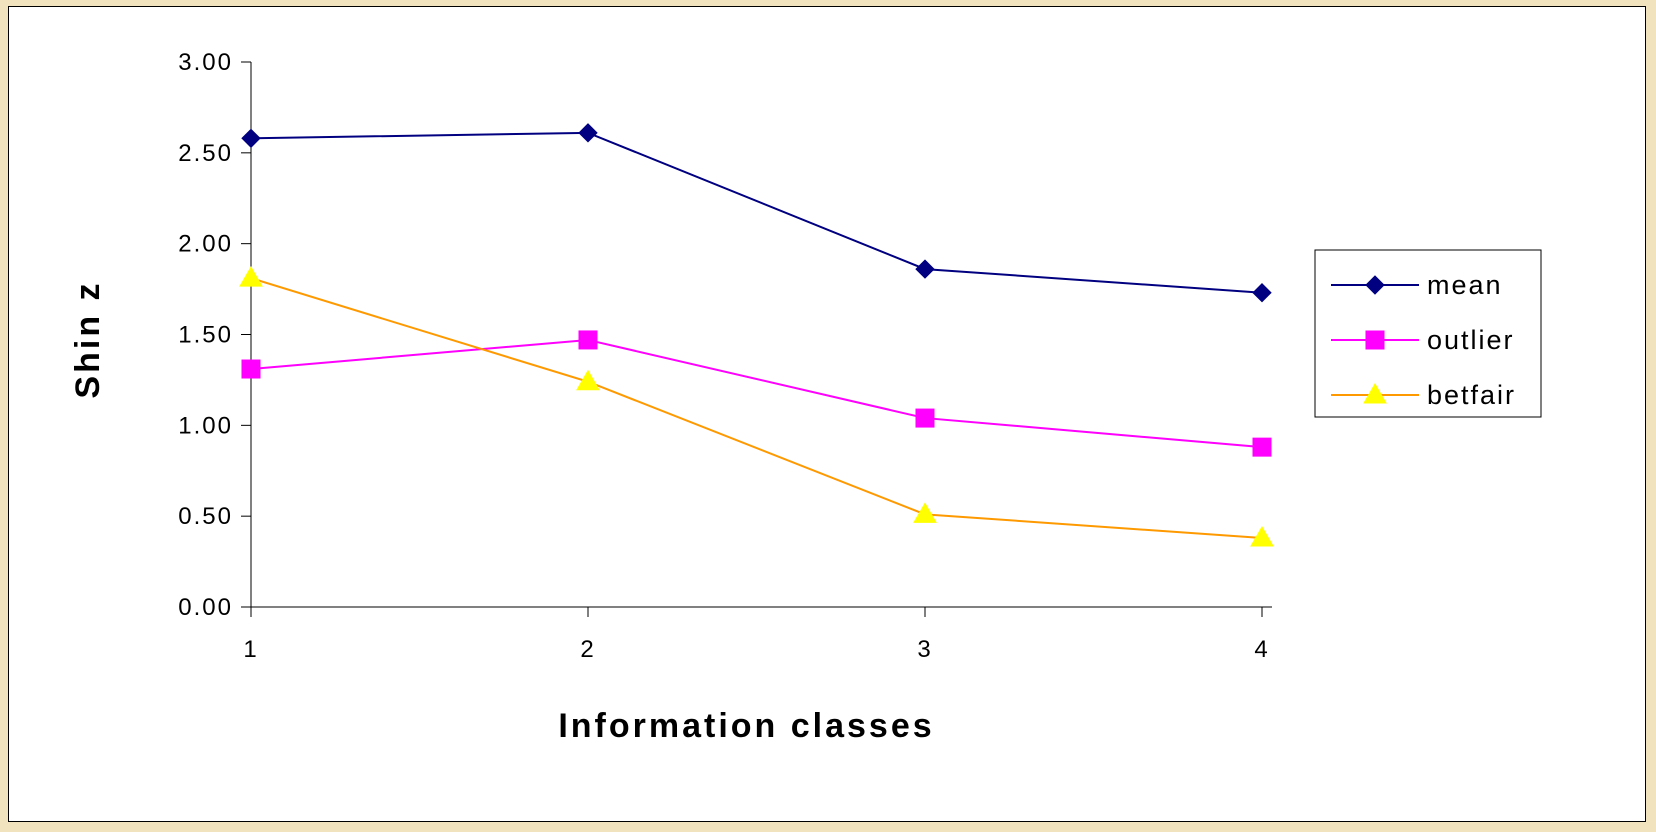 The height and width of the screenshot is (832, 1656). What do you see at coordinates (1423, 340) in the screenshot?
I see `legend-item-outlier: outlier` at bounding box center [1423, 340].